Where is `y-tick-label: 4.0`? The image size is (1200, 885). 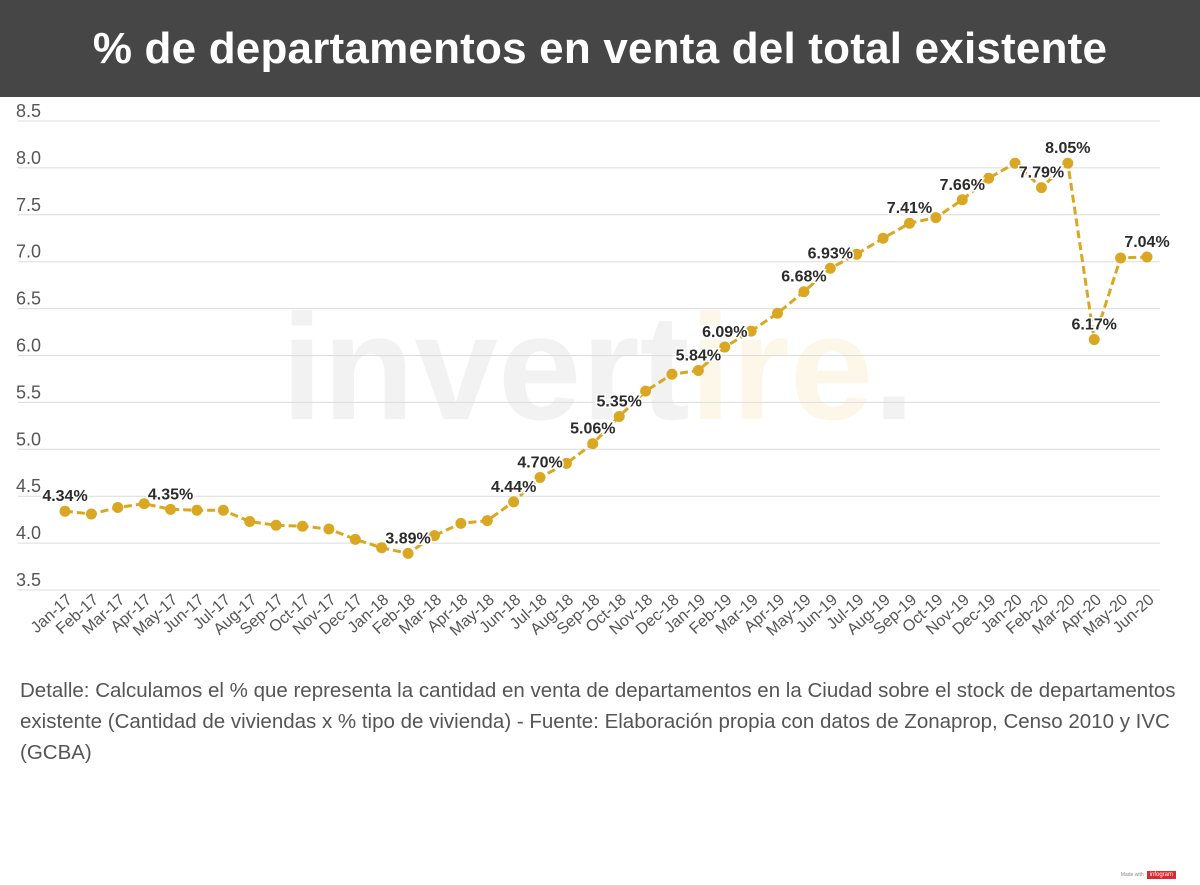
y-tick-label: 4.0 is located at coordinates (28, 533).